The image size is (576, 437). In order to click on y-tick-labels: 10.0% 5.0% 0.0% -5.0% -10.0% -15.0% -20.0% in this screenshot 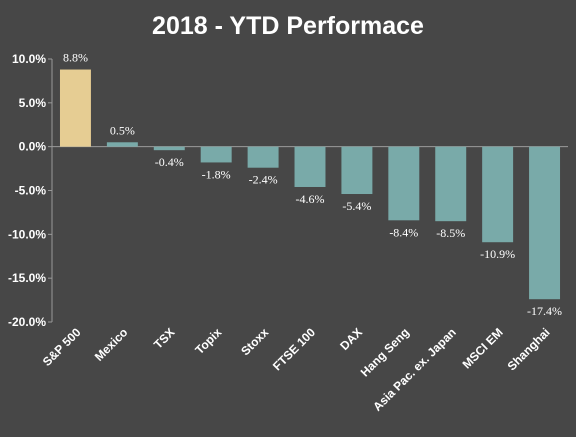, I will do `click(27, 190)`.